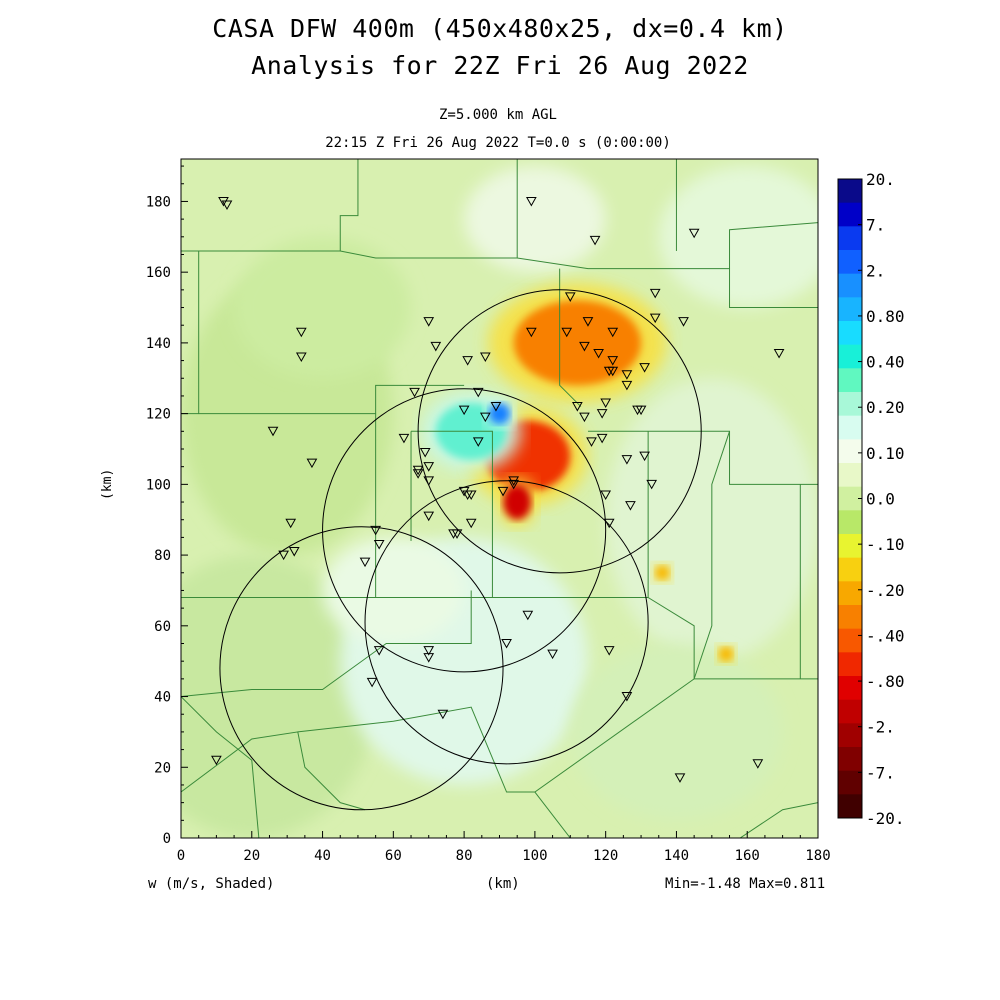 The image size is (1000, 1000). I want to click on colorbar-label: 2., so click(875, 270).